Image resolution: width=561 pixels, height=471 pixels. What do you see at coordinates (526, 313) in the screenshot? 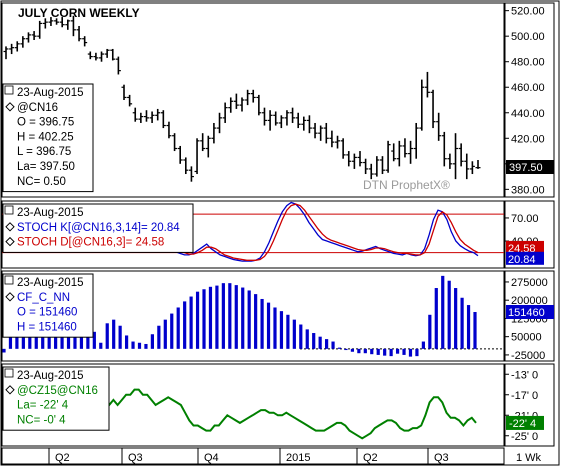
I see `cot-last-badge-label: 151460` at bounding box center [526, 313].